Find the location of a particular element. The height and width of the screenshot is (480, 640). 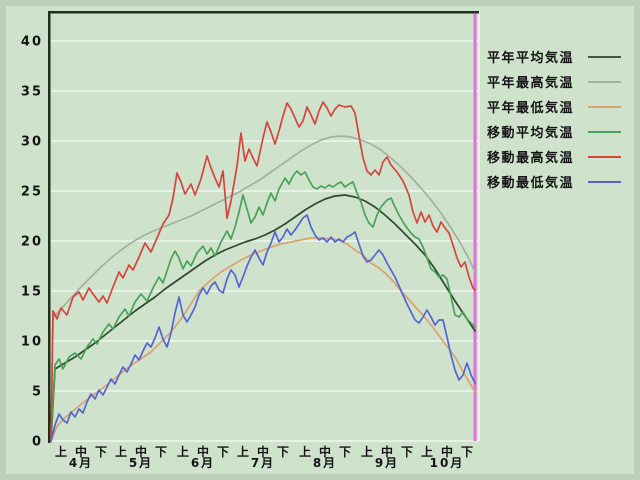

x-tick-month-label: 7月 is located at coordinates (263, 463).